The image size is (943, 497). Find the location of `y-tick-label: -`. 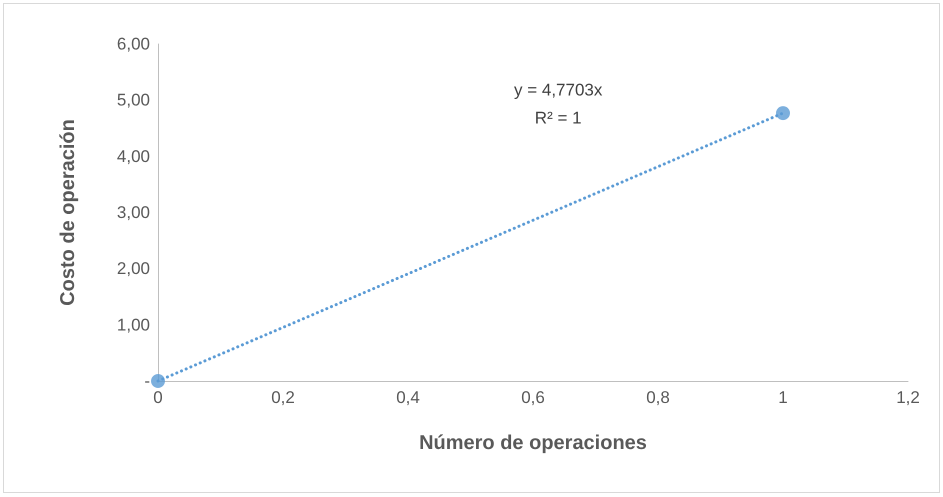

y-tick-label: - is located at coordinates (147, 381).